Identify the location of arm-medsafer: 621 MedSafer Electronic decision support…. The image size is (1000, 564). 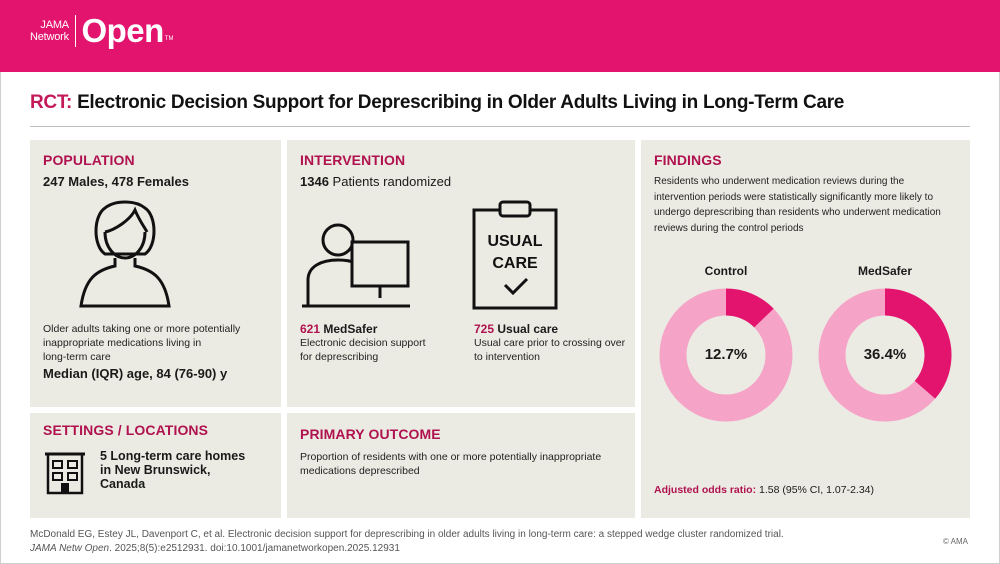
(362, 343).